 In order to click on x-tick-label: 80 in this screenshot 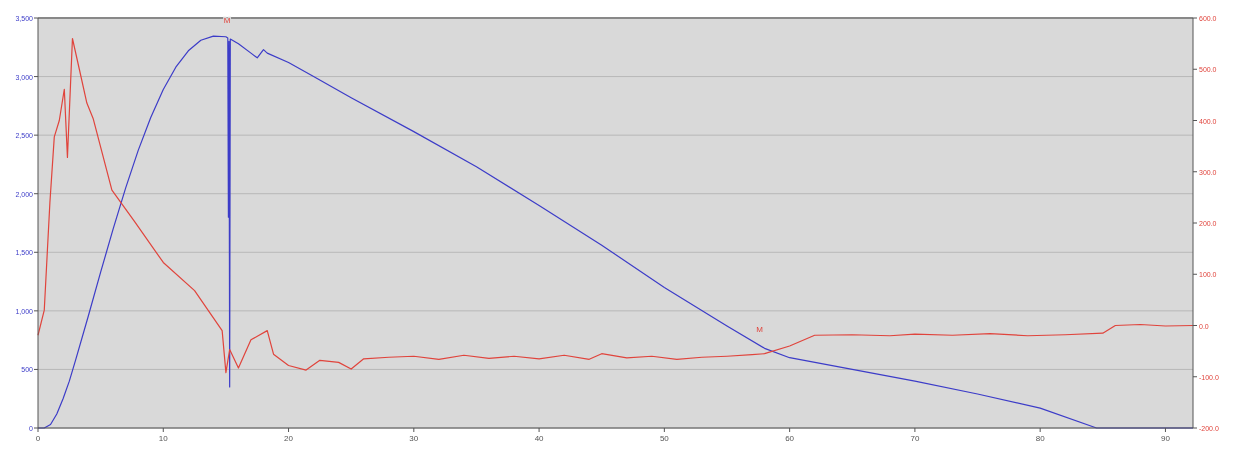, I will do `click(1040, 438)`.